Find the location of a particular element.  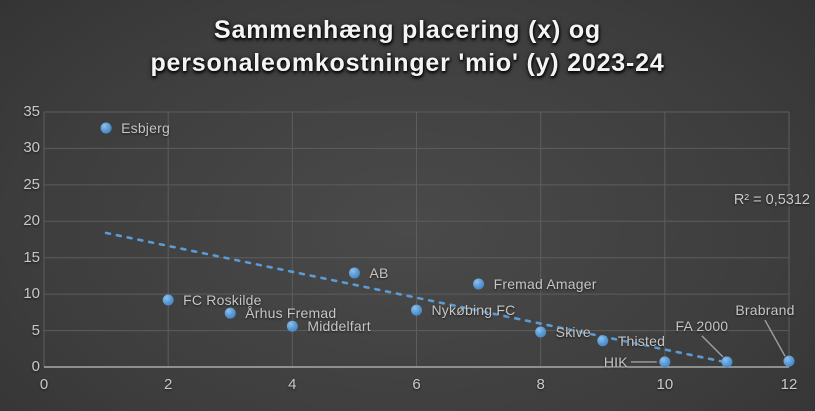

data-point-brabrand is located at coordinates (789, 361).